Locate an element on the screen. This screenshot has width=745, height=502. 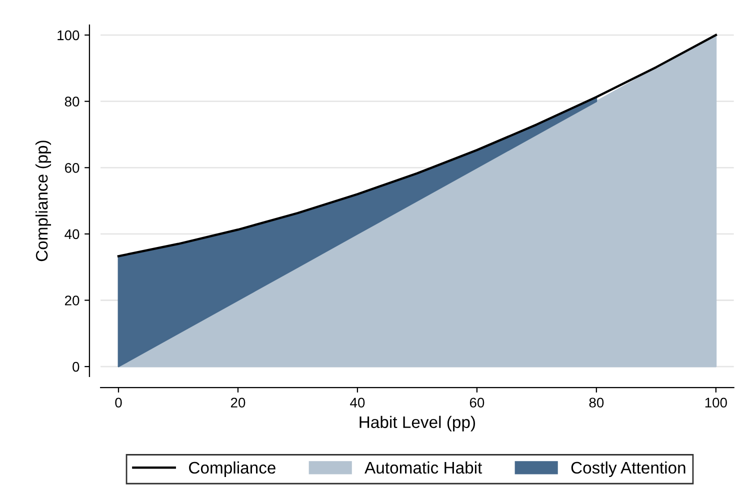
x-axis-title: Habit Level (pp) is located at coordinates (417, 424).